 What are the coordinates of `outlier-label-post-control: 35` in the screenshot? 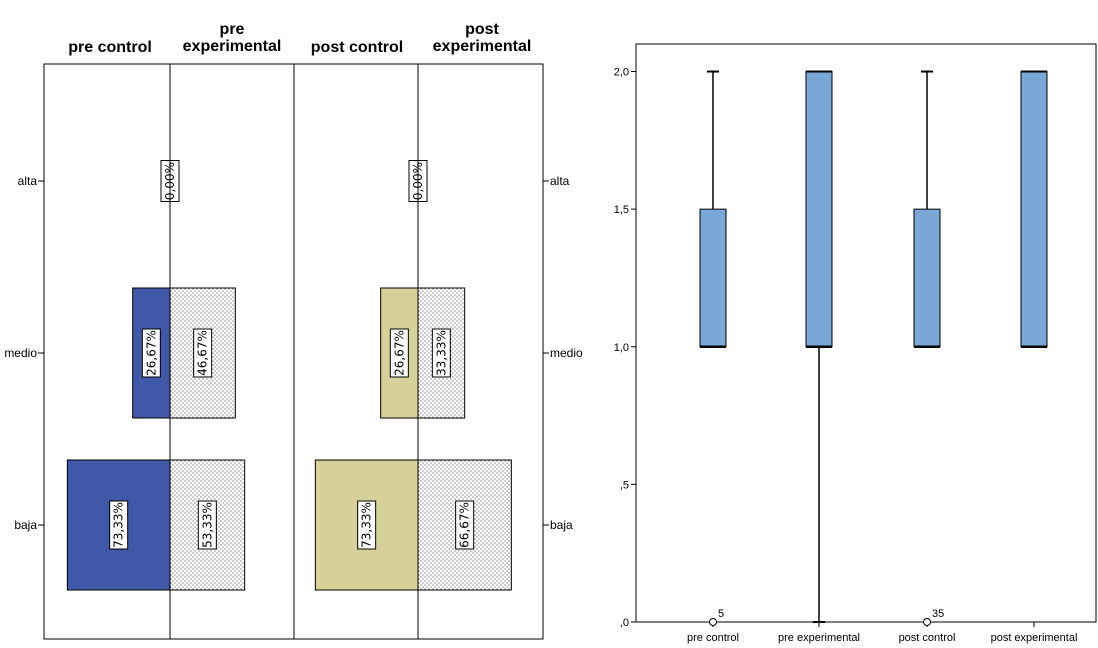 It's located at (938, 614).